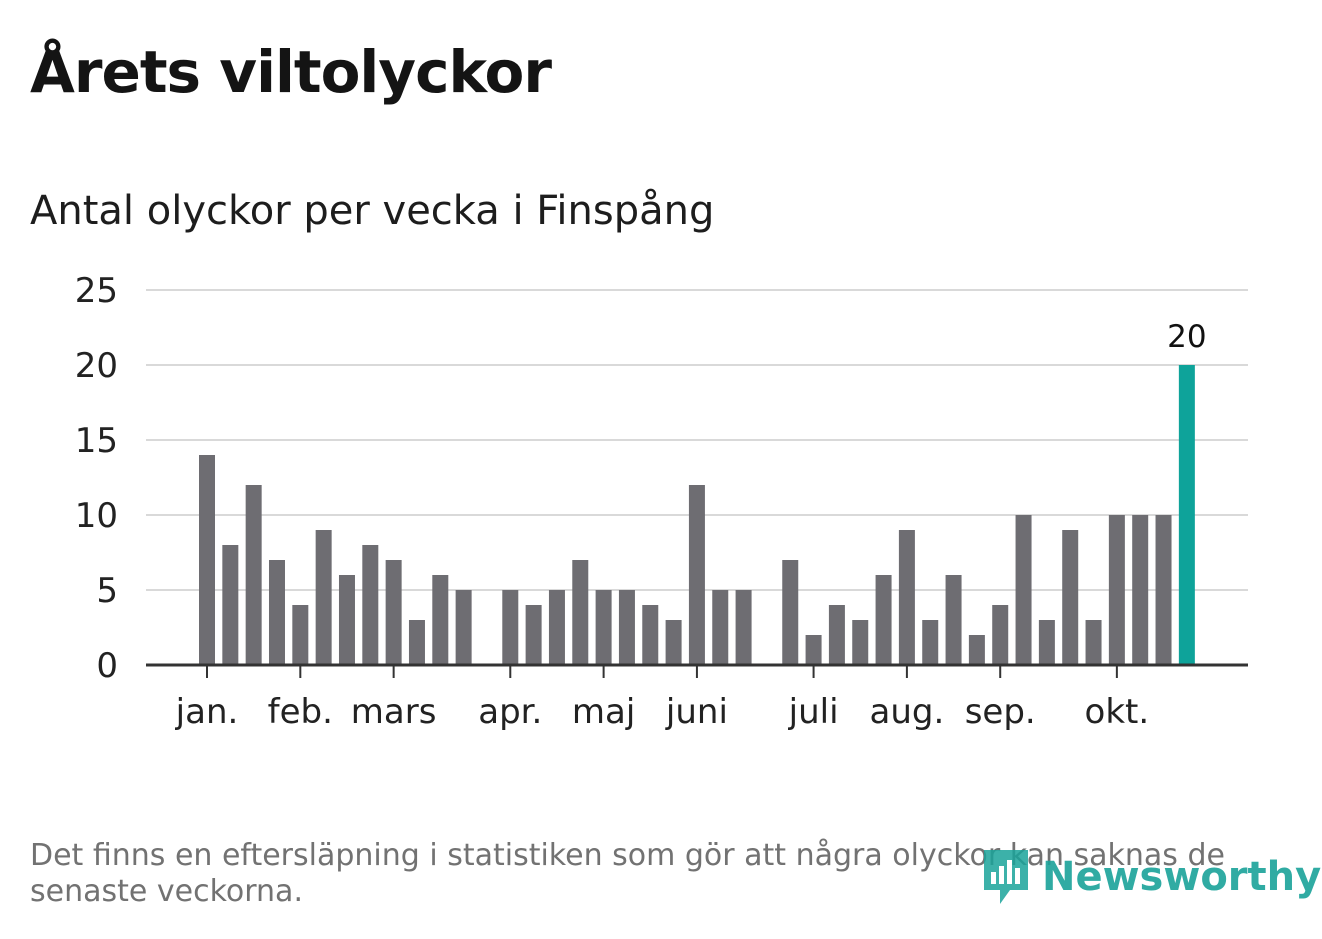 The width and height of the screenshot is (1322, 939). I want to click on data-labels: 20, so click(1186, 337).